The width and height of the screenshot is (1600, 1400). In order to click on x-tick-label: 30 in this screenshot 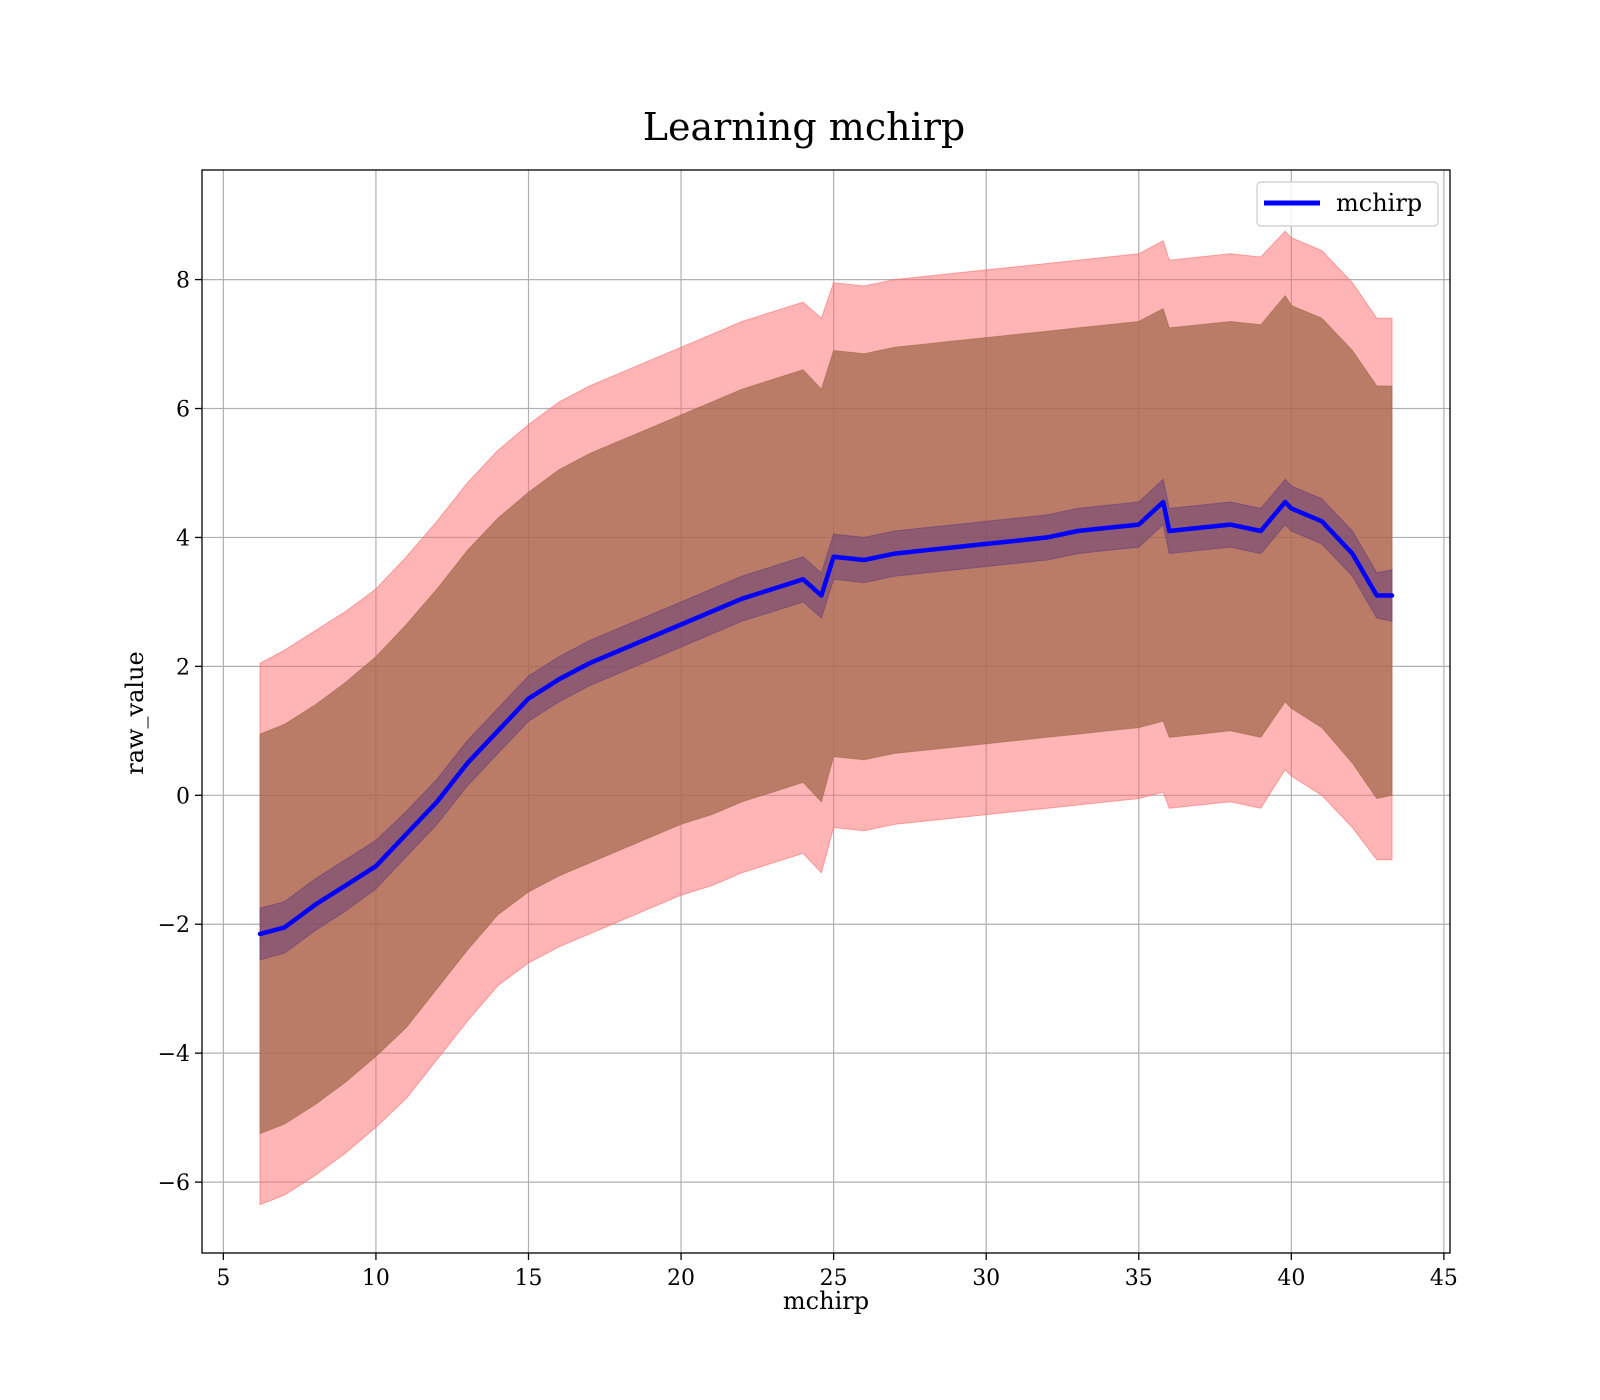, I will do `click(986, 1278)`.